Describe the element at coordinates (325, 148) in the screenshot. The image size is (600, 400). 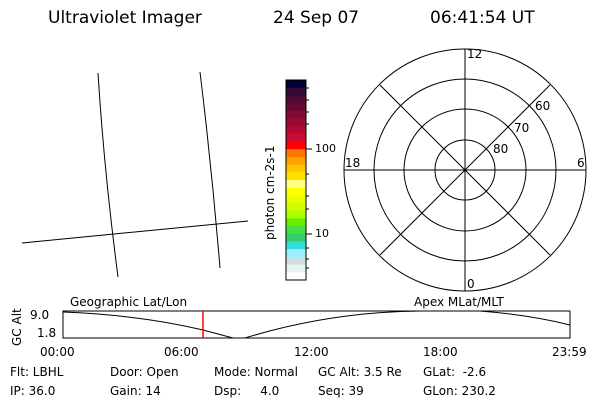
I see `colorbar-tick-100: 100` at that location.